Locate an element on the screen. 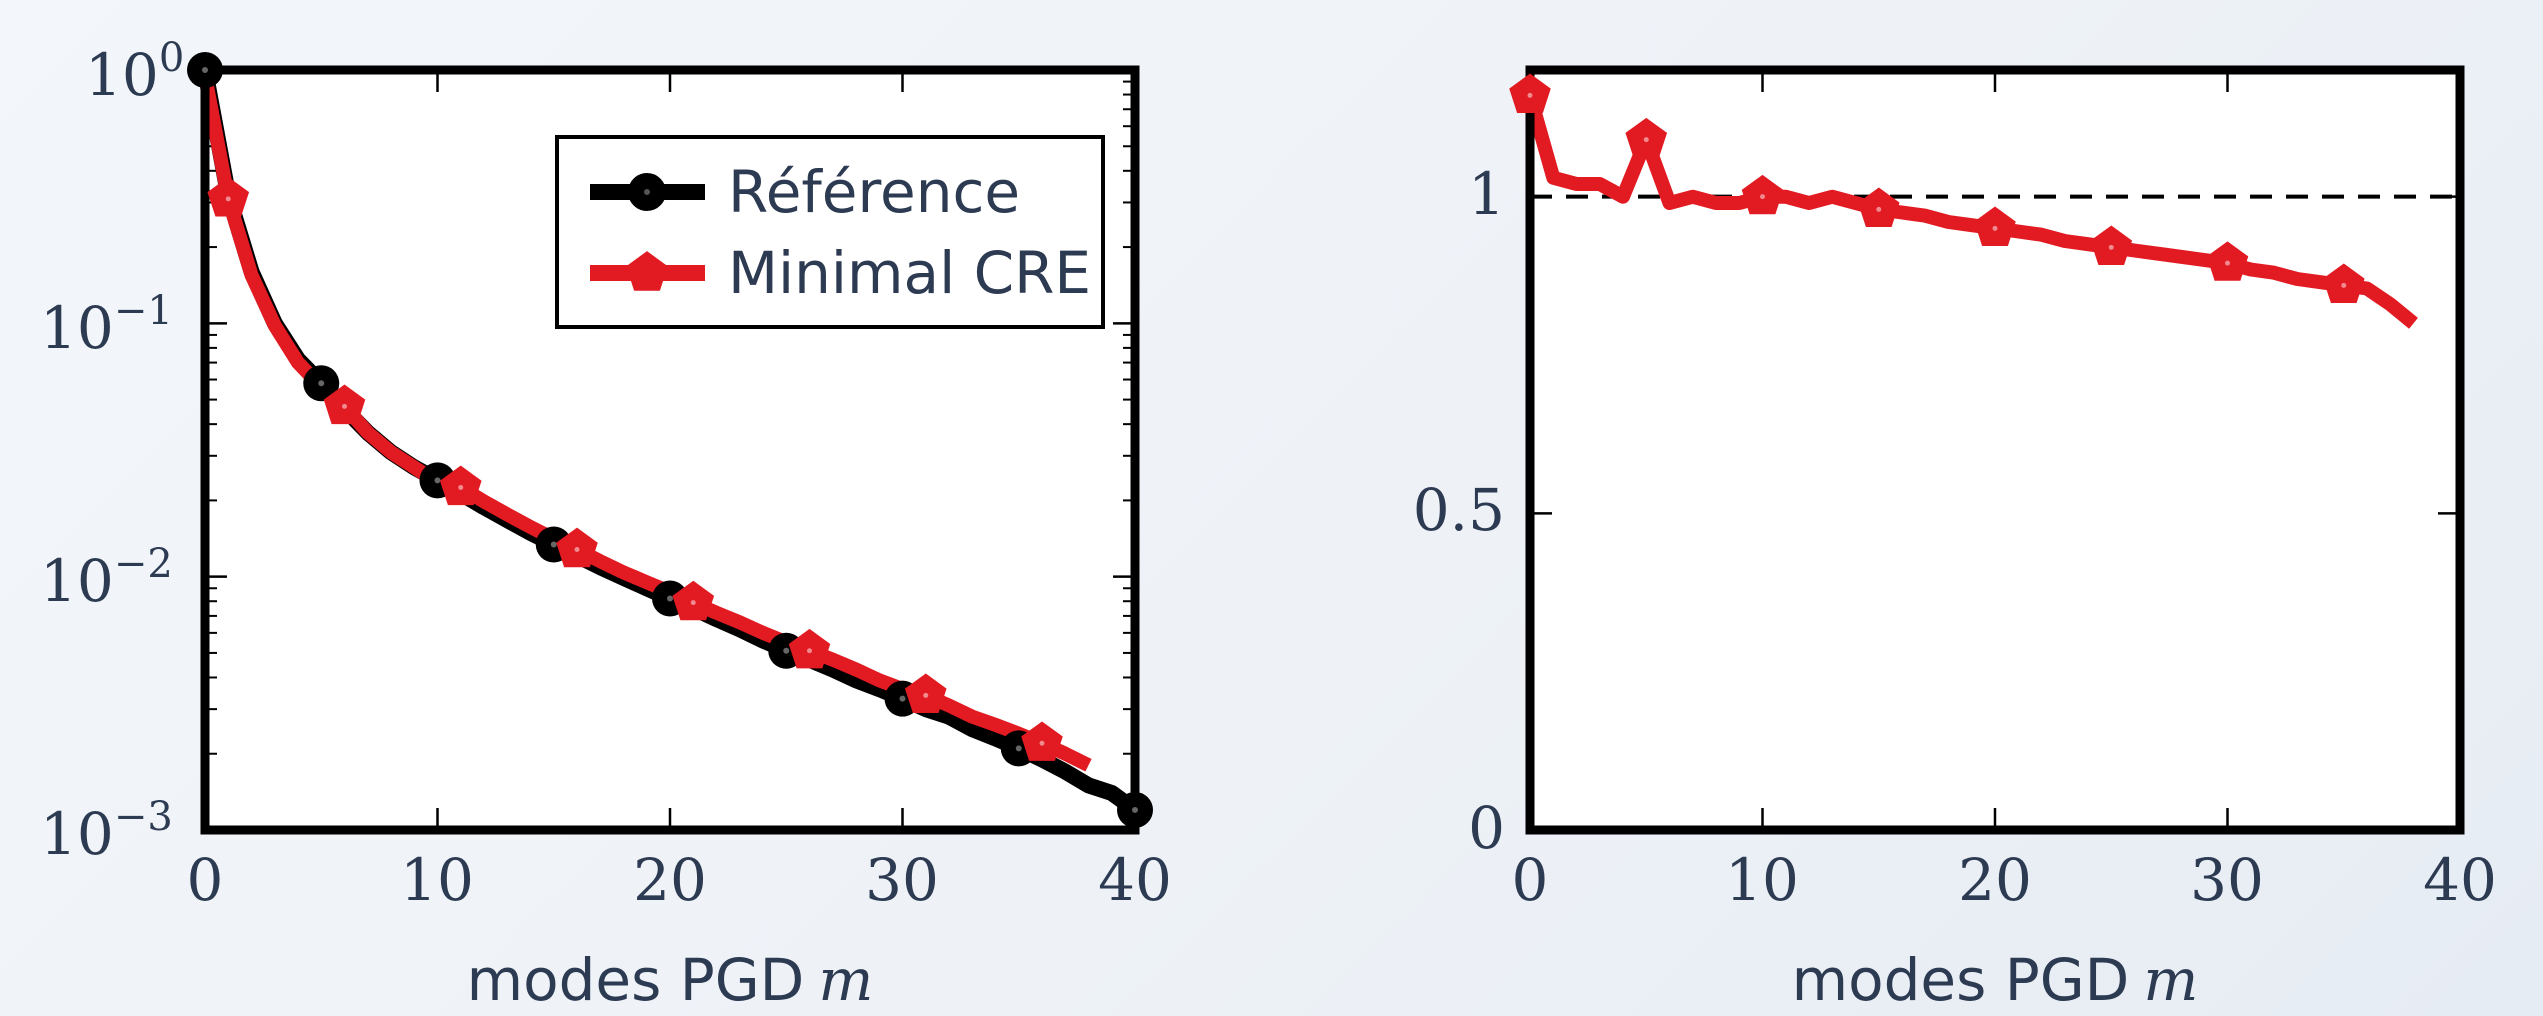 This screenshot has width=2543, height=1016. x-tick-label-left: 20 is located at coordinates (670, 880).